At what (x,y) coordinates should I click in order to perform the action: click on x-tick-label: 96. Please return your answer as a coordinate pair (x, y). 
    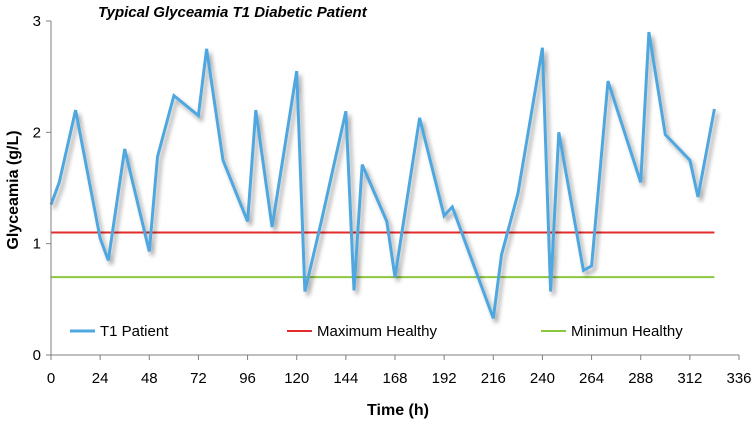
    Looking at the image, I should click on (247, 378).